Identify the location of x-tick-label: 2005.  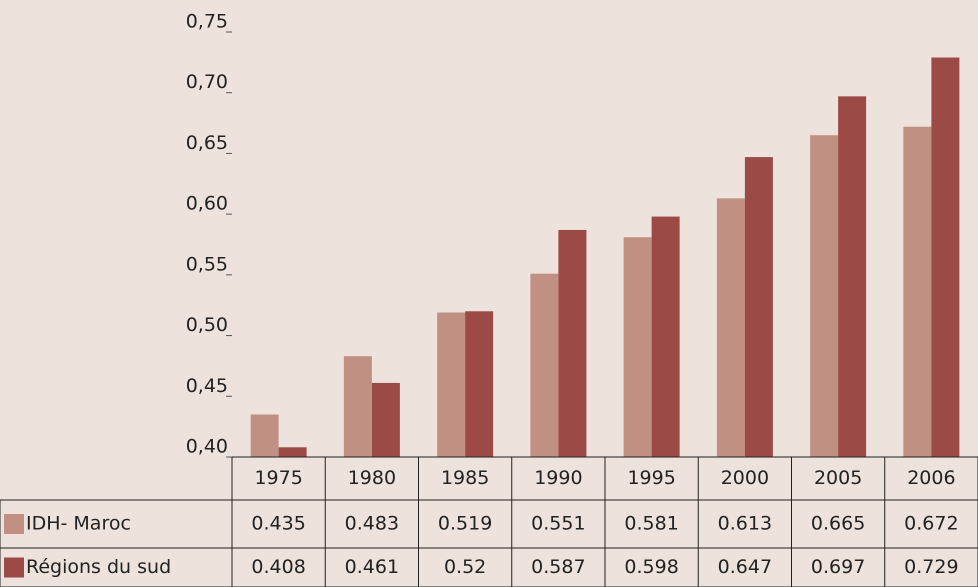
(838, 478).